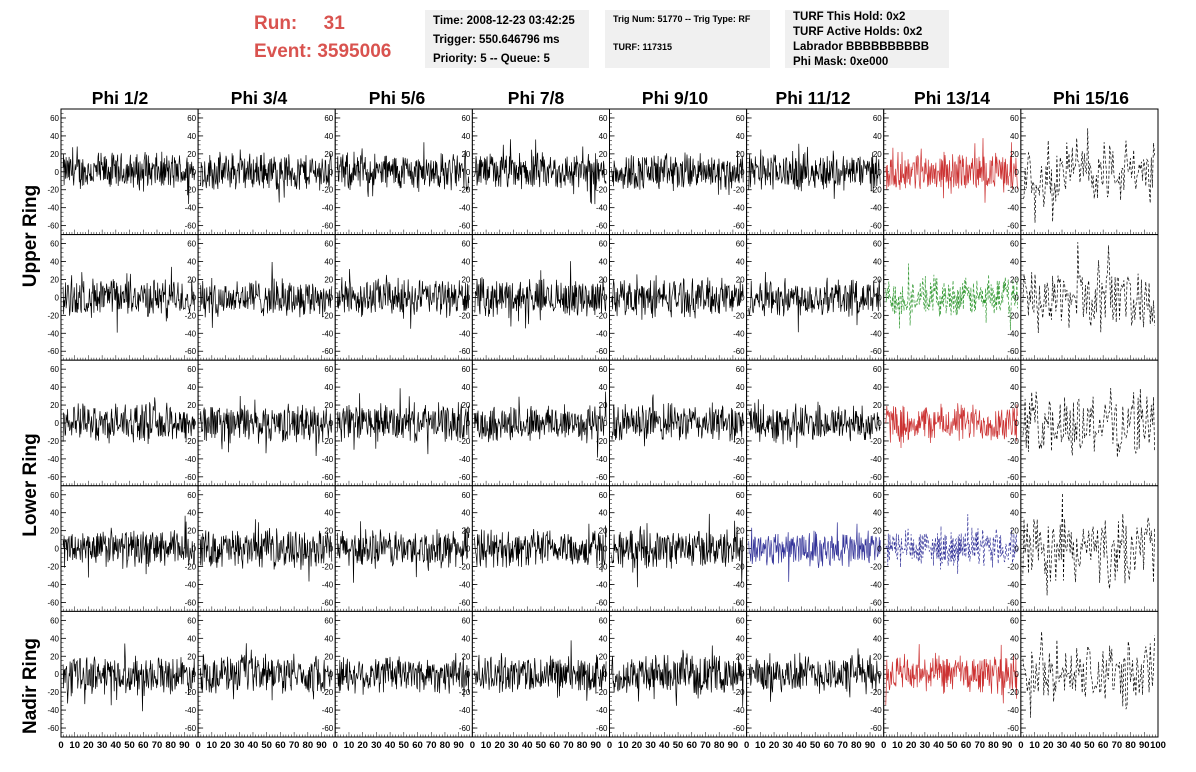 The image size is (1196, 772). Describe the element at coordinates (643, 47) in the screenshot. I see `turf-line: TURF: 117315` at that location.